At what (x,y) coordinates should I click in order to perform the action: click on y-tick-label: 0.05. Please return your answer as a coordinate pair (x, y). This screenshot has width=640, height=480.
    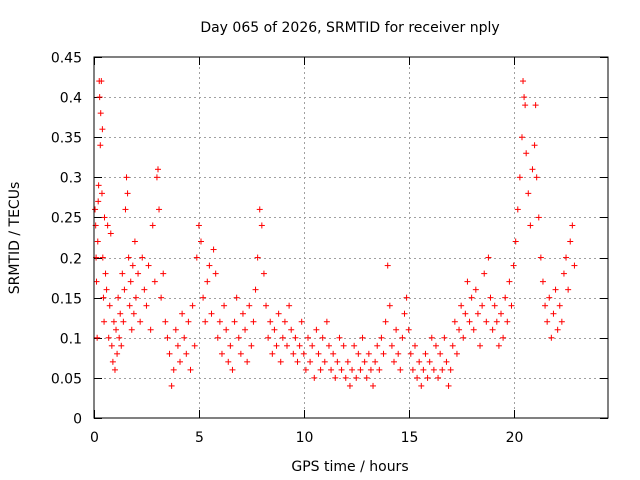
    Looking at the image, I should click on (66, 380).